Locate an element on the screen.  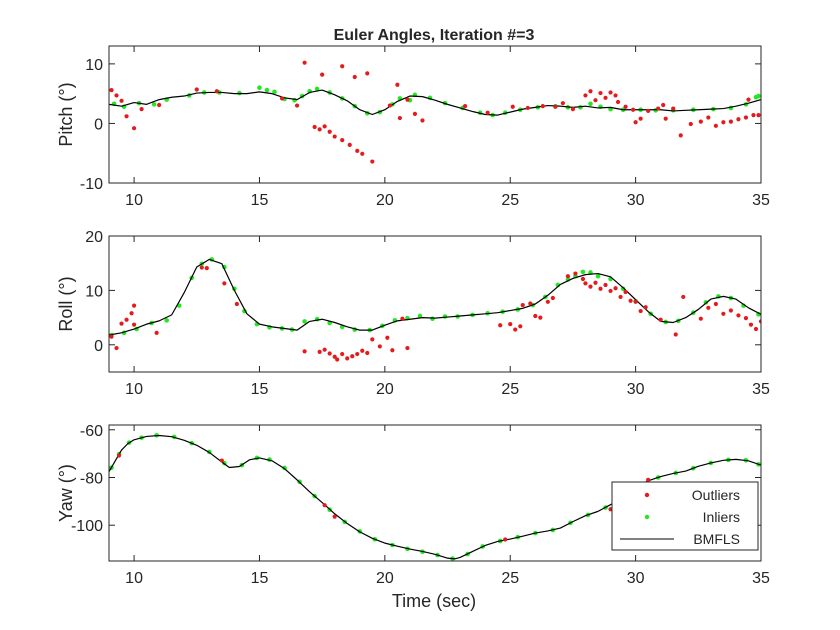
yaw-y-tick-label: -100 is located at coordinates (87, 526).